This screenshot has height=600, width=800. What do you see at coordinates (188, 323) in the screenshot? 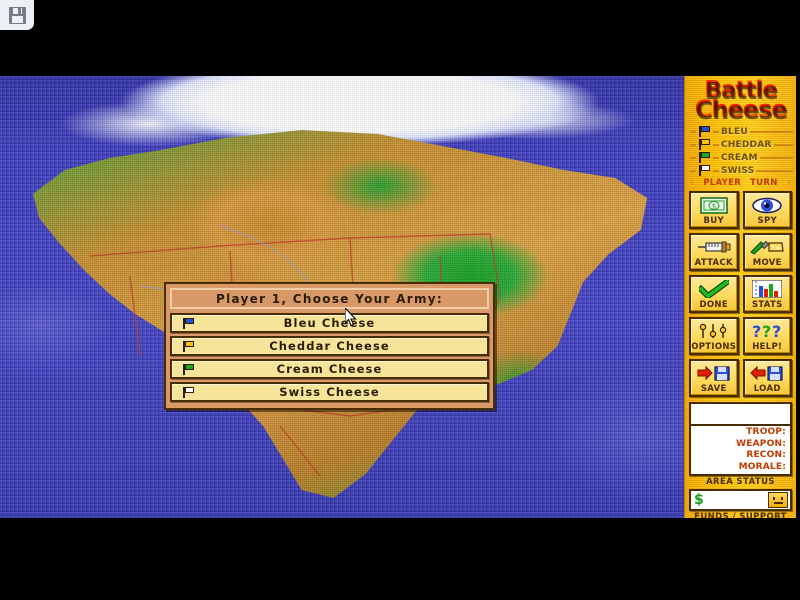
I see `flag-icon-bleu-option` at bounding box center [188, 323].